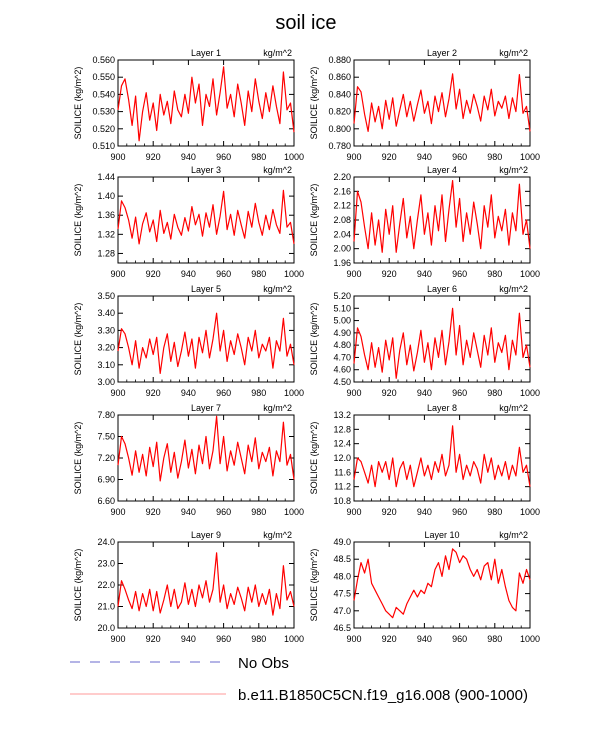  I want to click on y-tick-label: 5.00, so click(342, 321).